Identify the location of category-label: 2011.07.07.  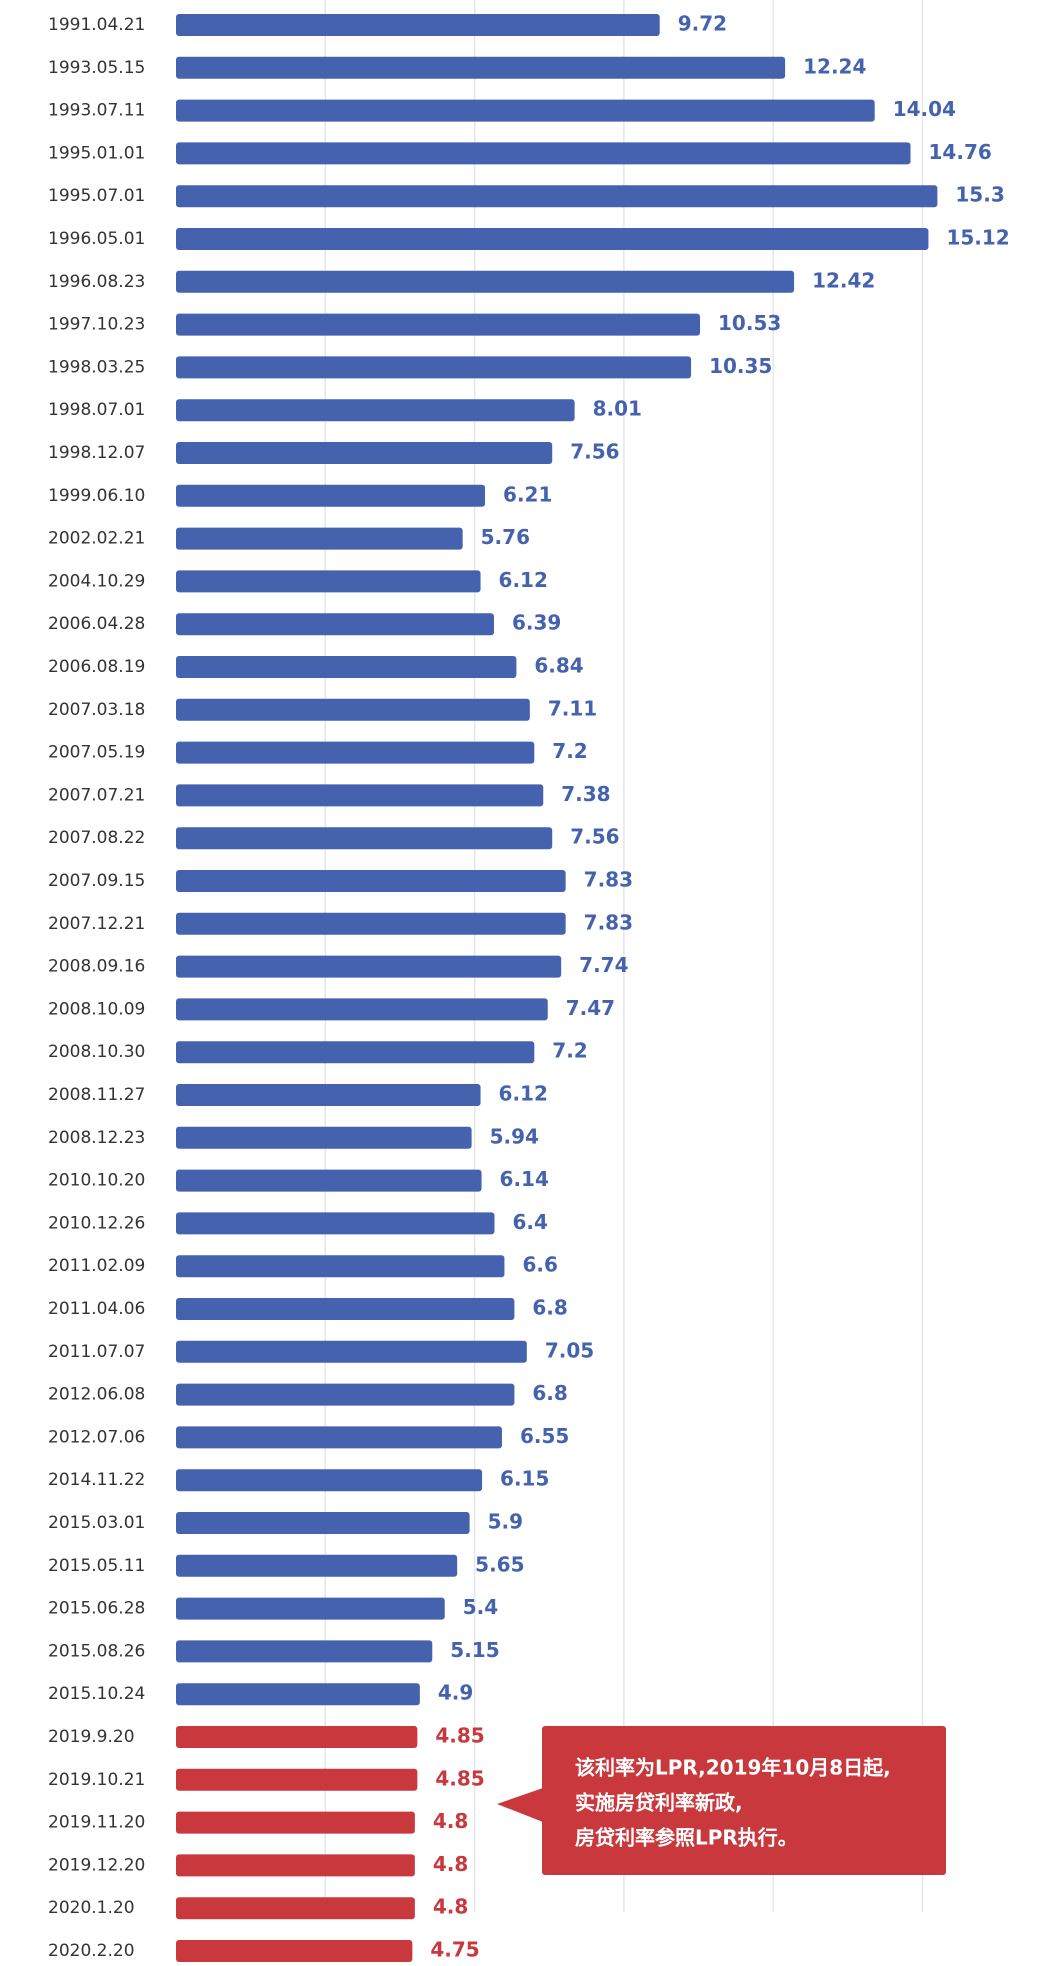
(96, 1352).